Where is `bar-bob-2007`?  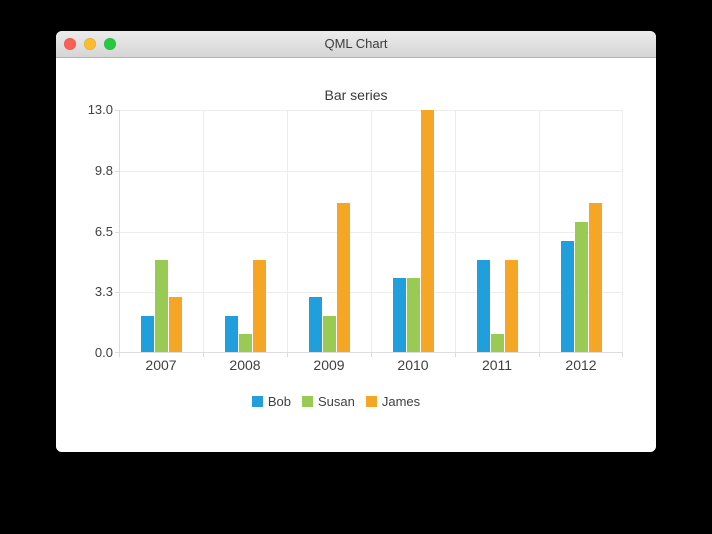 bar-bob-2007 is located at coordinates (147, 334).